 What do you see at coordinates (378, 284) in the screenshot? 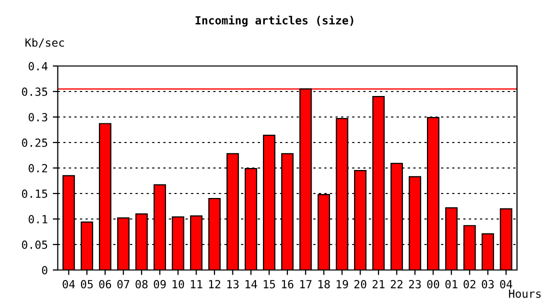
I see `x-tick-label: 21` at bounding box center [378, 284].